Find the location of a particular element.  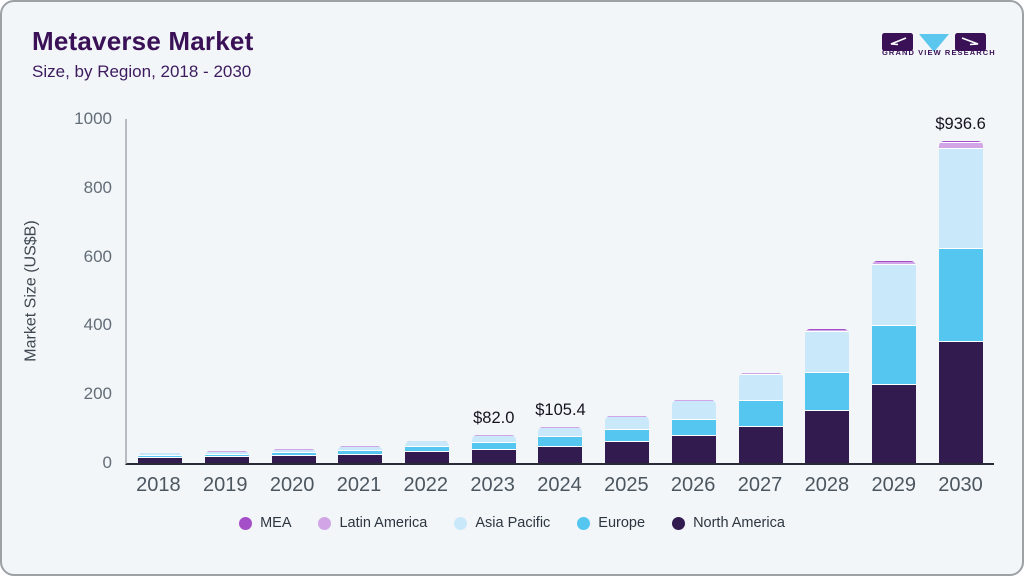

x-label-2029: 2029 is located at coordinates (893, 485).